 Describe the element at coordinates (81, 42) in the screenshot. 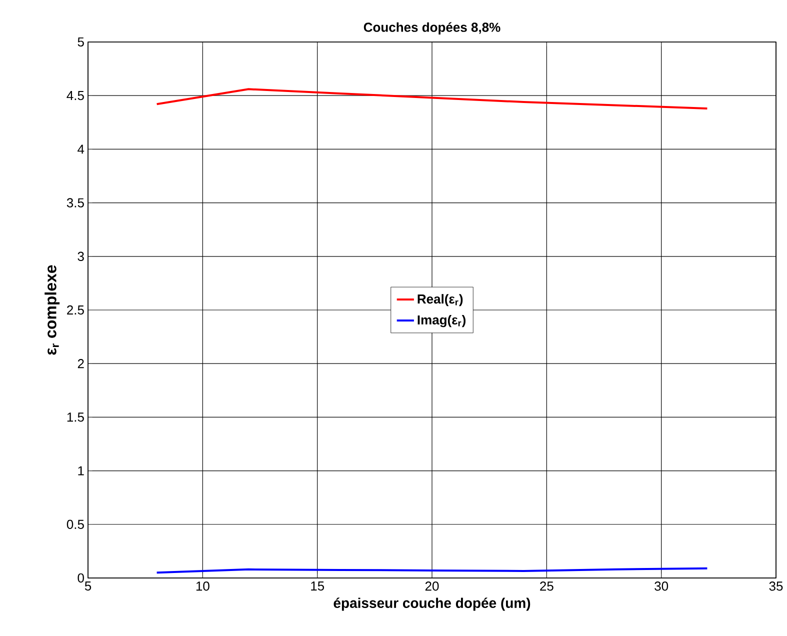

I see `y-tick-label: 5` at that location.